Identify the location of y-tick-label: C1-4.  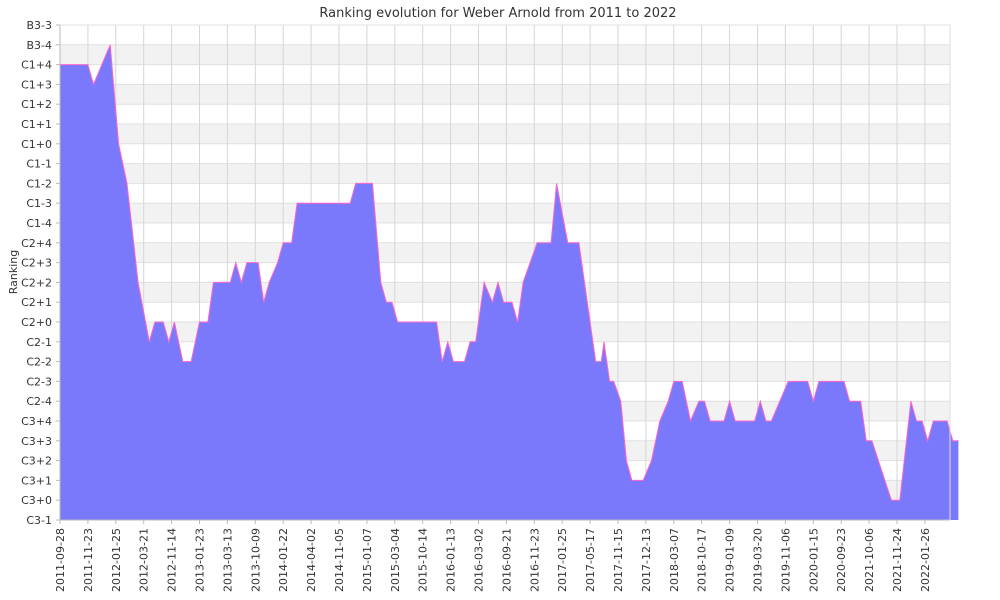
(39, 223).